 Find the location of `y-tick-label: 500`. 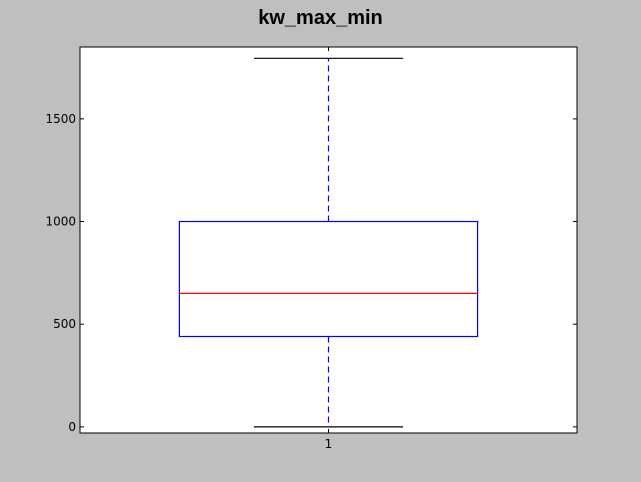

y-tick-label: 500 is located at coordinates (64, 324).